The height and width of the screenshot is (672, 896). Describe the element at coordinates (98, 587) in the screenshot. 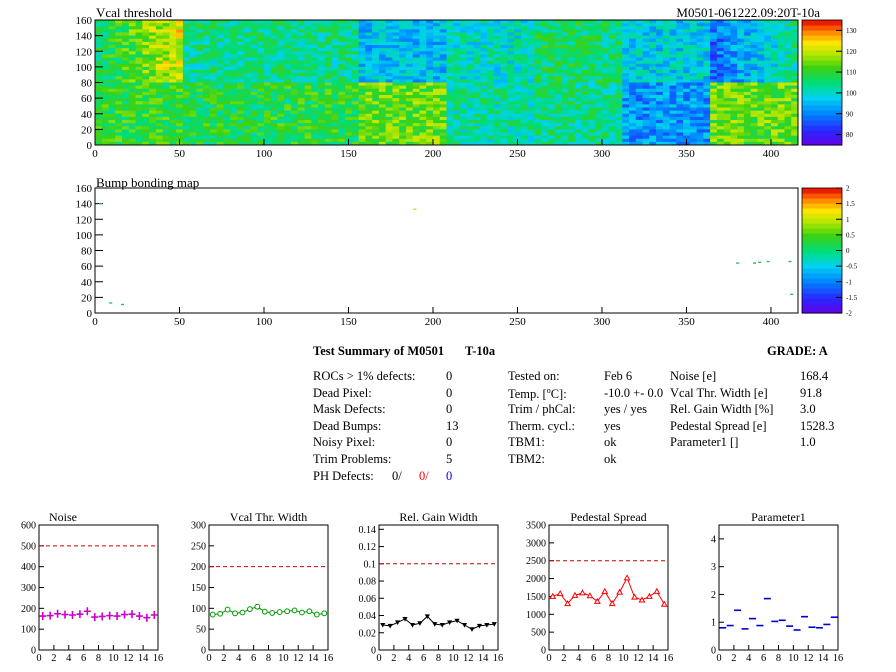

I see `noise-frame` at that location.